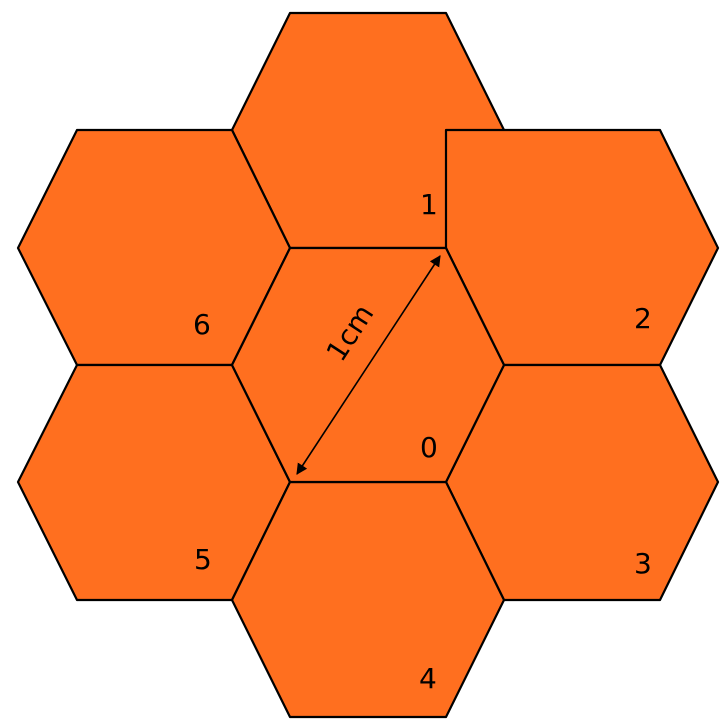 This screenshot has width=722, height=725. I want to click on hex-label-6: 6, so click(202, 324).